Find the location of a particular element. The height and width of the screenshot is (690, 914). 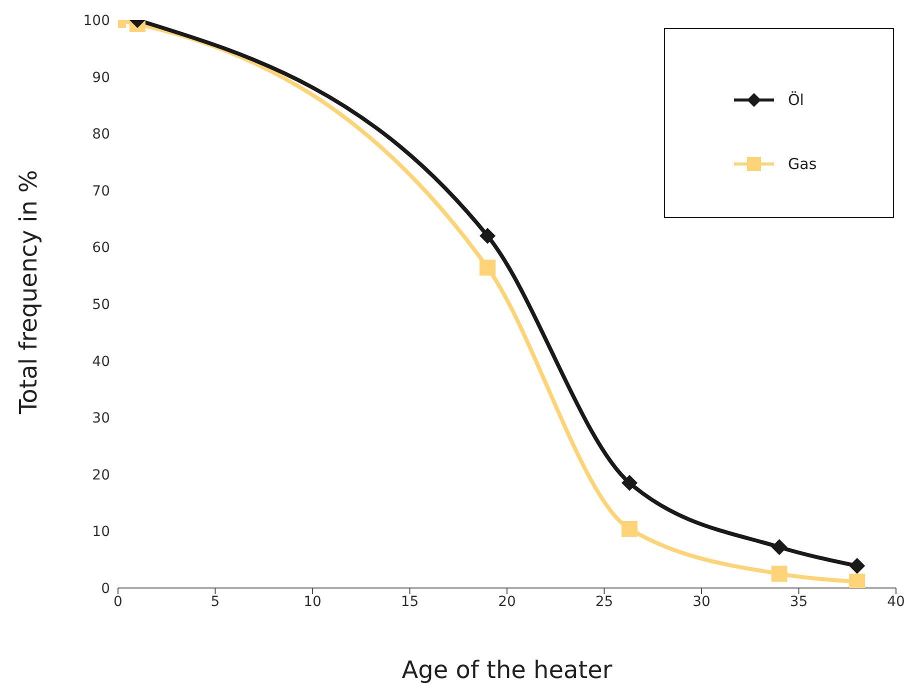

x-tick-label: 10 is located at coordinates (313, 602).